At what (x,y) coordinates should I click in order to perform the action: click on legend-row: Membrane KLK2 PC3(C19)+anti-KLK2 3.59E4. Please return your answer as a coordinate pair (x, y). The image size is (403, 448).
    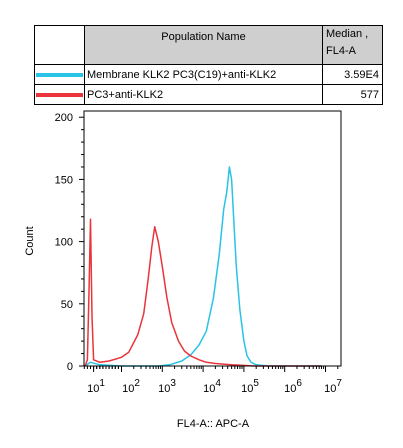
    Looking at the image, I should click on (208, 74).